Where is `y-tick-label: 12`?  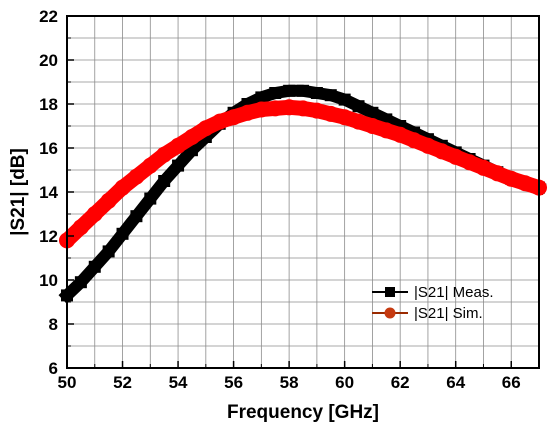 y-tick-label: 12 is located at coordinates (48, 236).